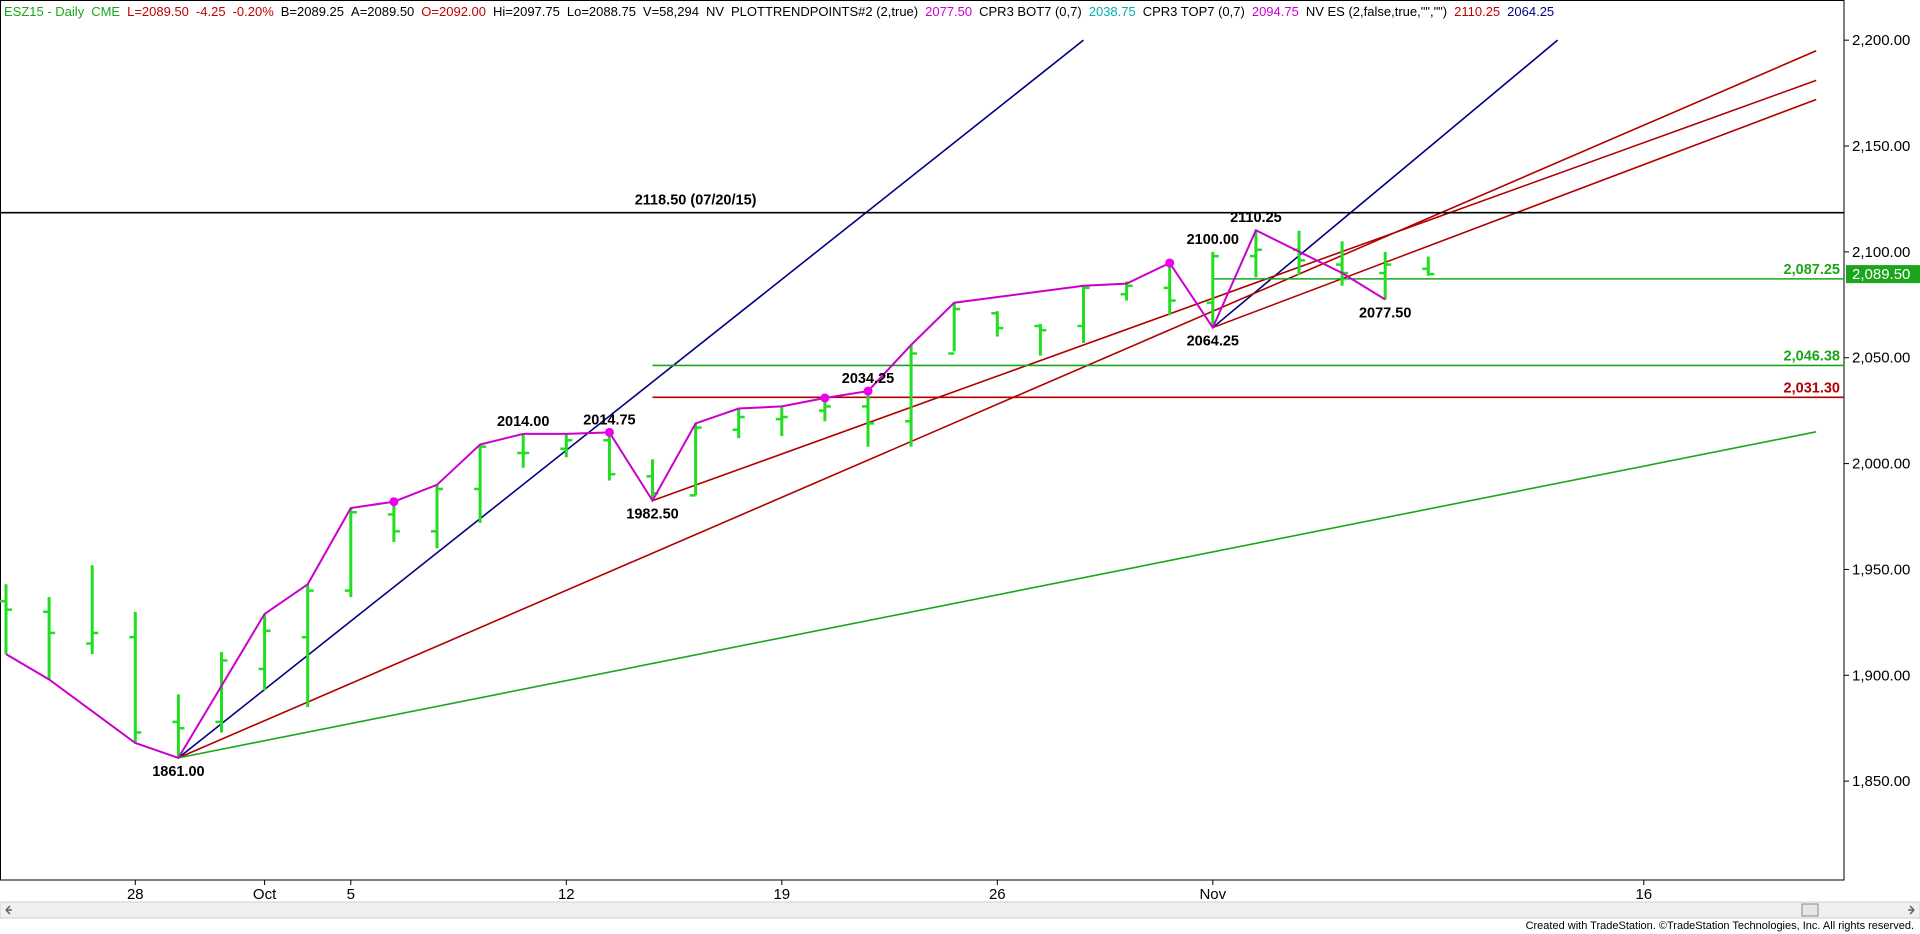 This screenshot has width=1920, height=934. I want to click on header-item: CPR3 TOP7 (0,7), so click(1194, 11).